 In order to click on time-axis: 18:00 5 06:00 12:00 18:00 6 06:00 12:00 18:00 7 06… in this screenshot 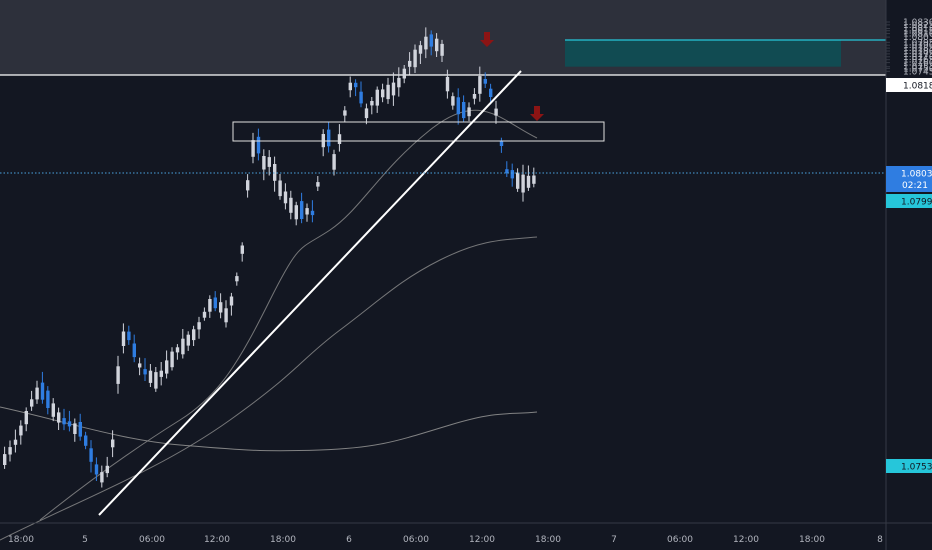, I will do `click(445, 540)`.